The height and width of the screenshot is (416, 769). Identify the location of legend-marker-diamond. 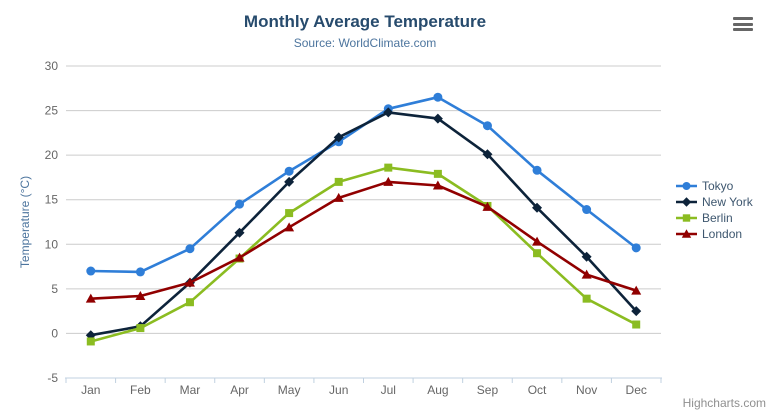
(686, 202).